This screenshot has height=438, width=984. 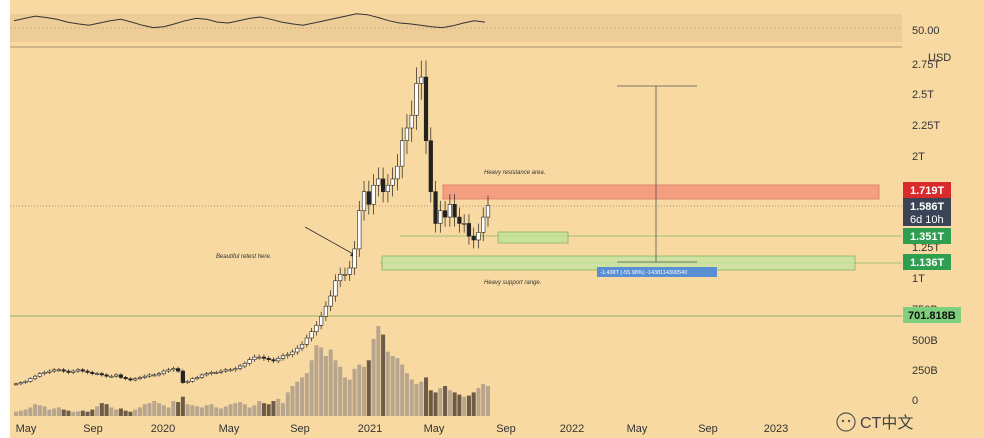 What do you see at coordinates (915, 401) in the screenshot?
I see `volume-tick-label: 0` at bounding box center [915, 401].